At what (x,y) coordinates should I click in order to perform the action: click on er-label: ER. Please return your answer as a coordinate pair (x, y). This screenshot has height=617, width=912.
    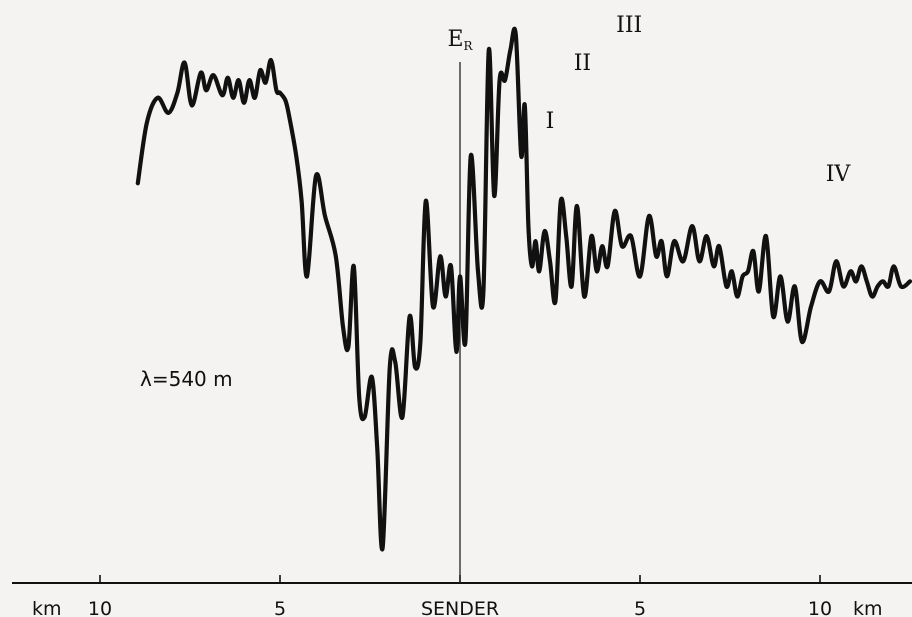
    Looking at the image, I should click on (460, 40).